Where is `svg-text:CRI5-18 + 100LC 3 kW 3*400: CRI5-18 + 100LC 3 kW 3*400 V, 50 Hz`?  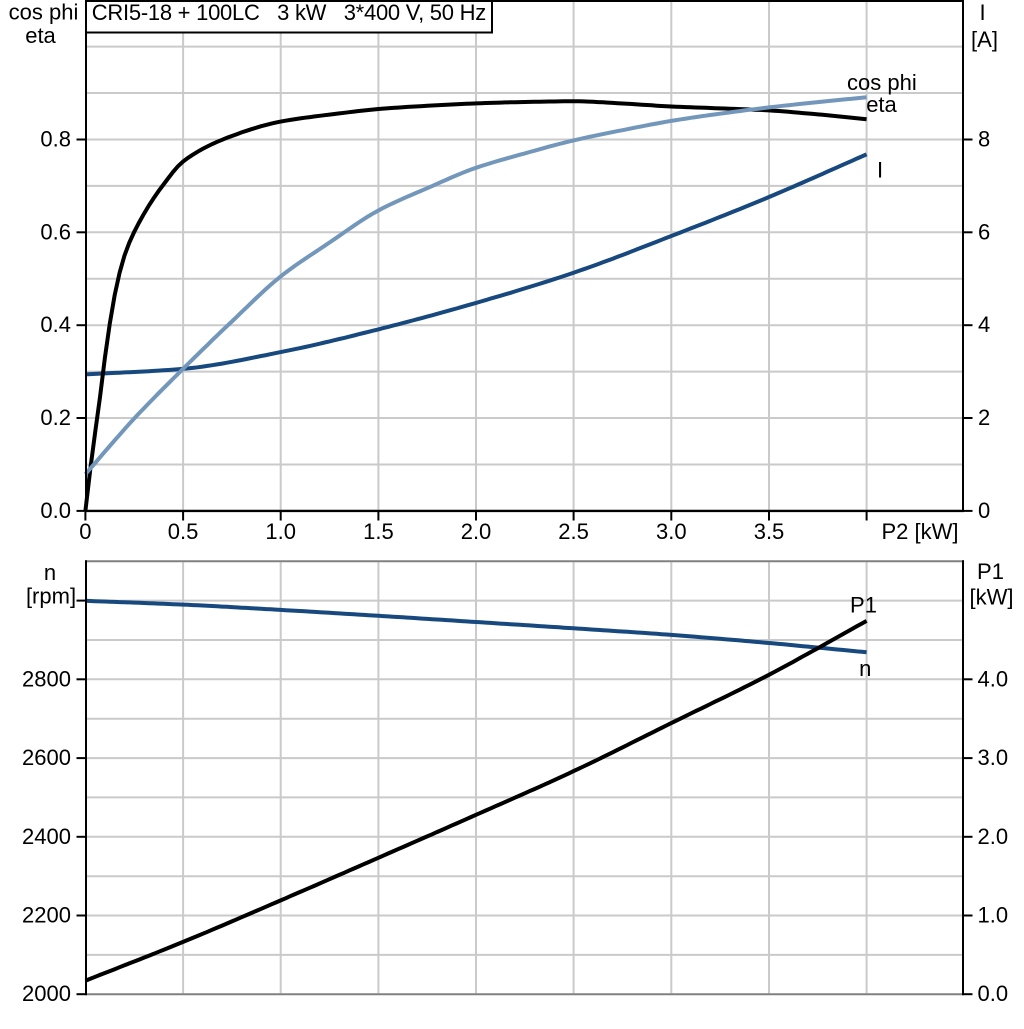
svg-text:CRI5-18 + 100LC 3 kW 3*400: CRI5-18 + 100LC 3 kW 3*400 V, 50 Hz is located at coordinates (289, 12).